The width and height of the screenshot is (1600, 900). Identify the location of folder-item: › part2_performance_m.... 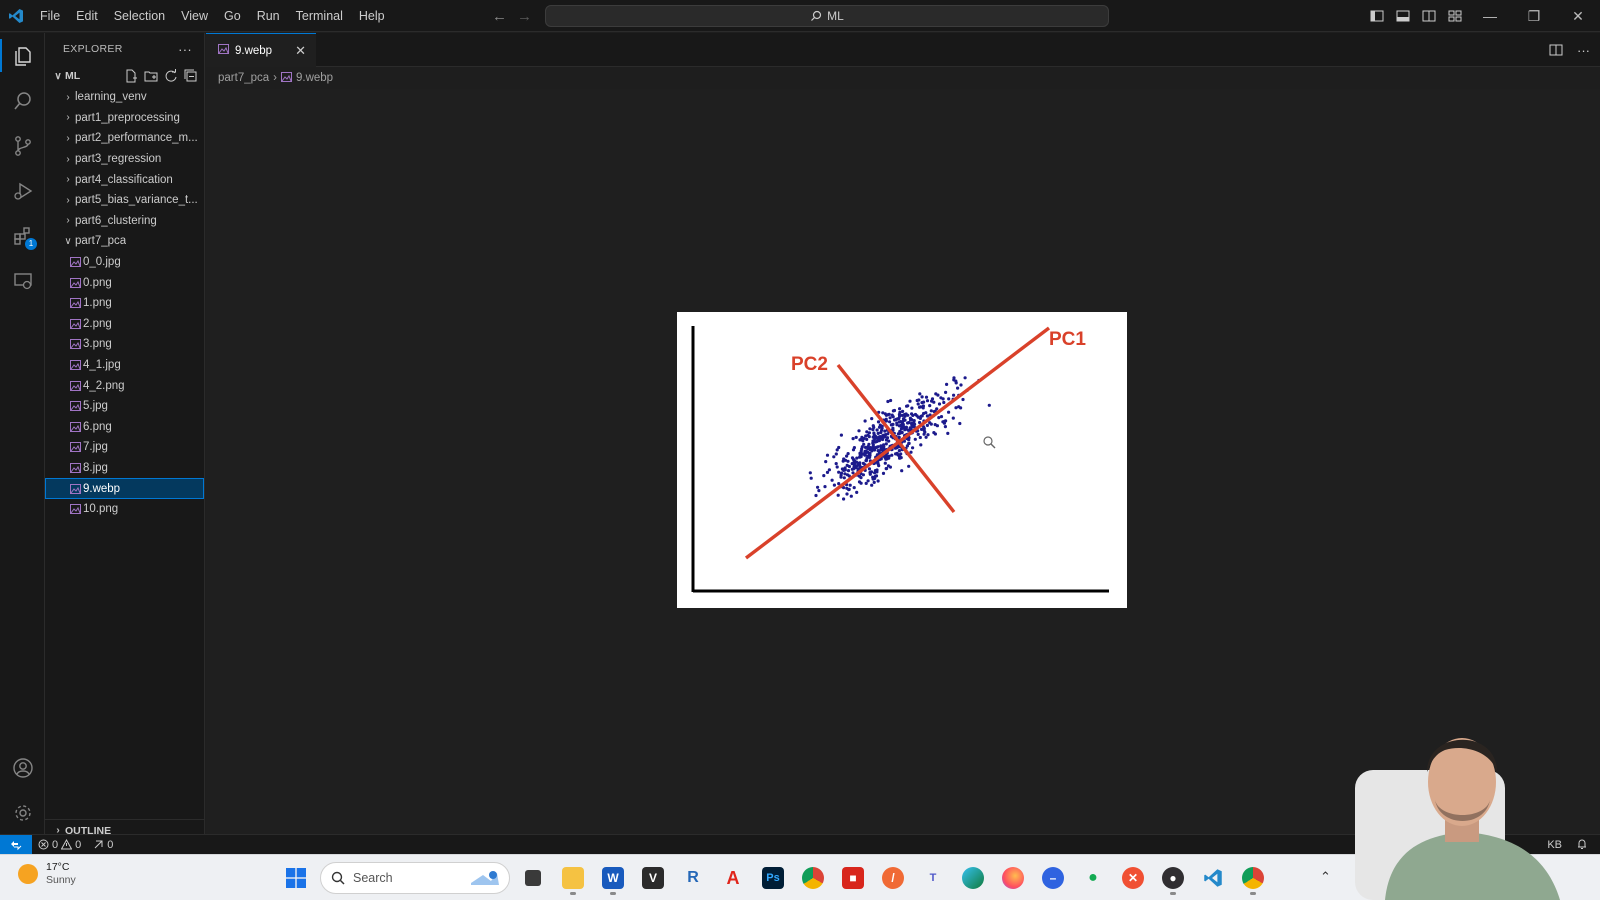
(124, 138).